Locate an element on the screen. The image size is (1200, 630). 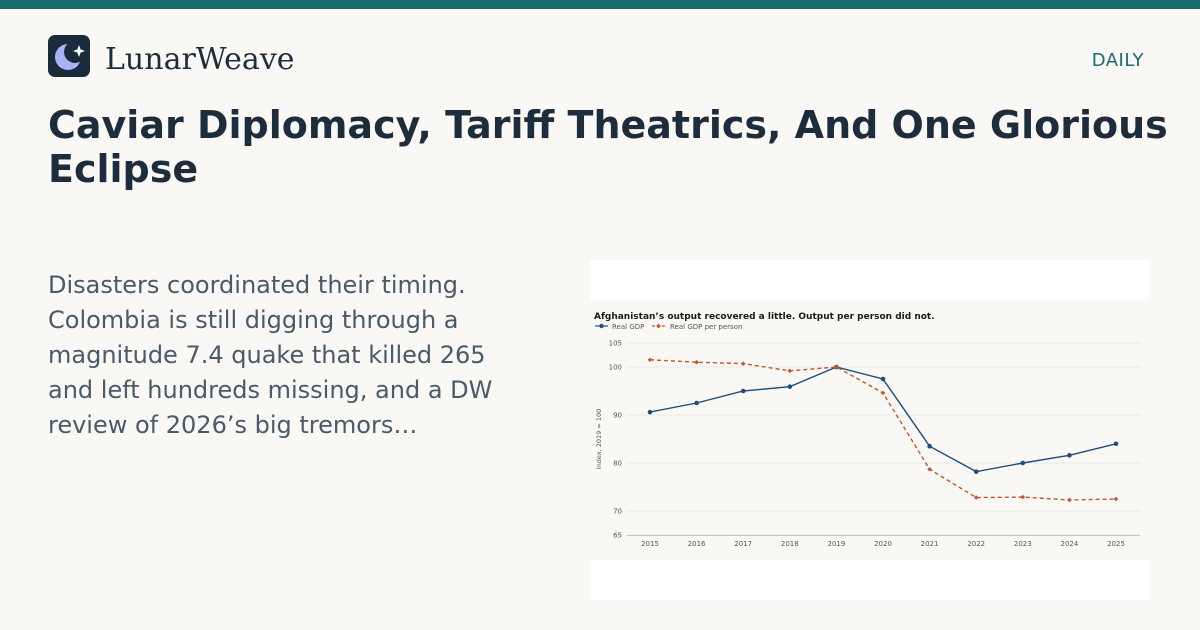
x-tick-label: 2018 is located at coordinates (790, 544).